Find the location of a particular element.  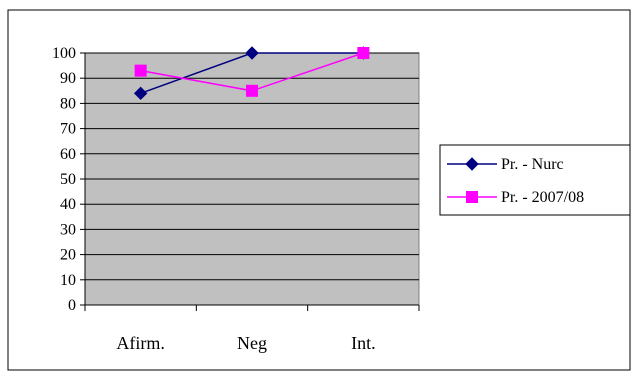

y-tick-label: 70 is located at coordinates (68, 129).